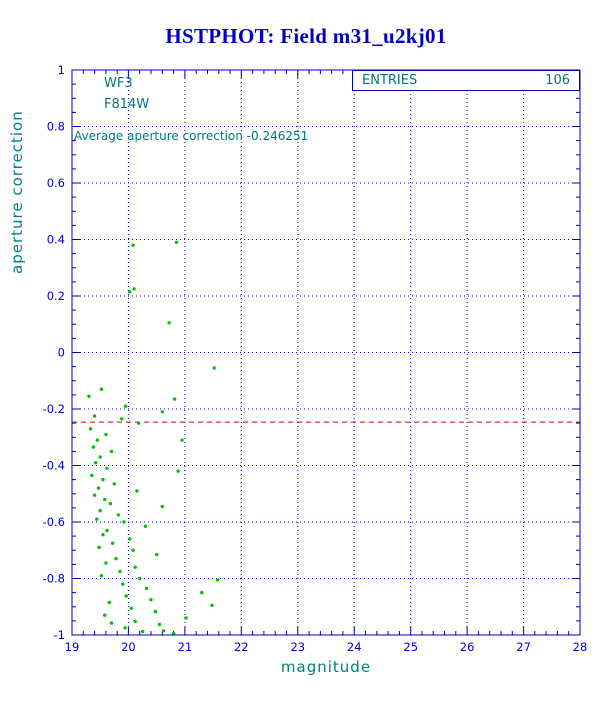 The width and height of the screenshot is (612, 709). Describe the element at coordinates (118, 83) in the screenshot. I see `camera-label: WF3` at that location.